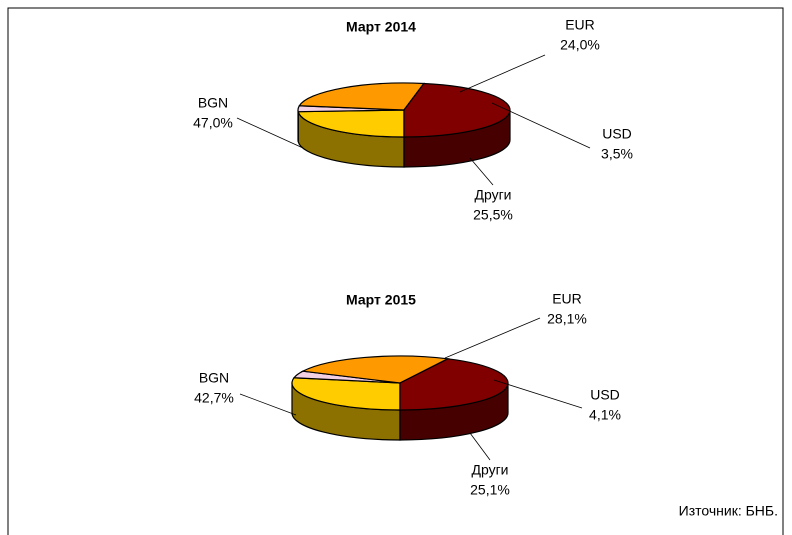  What do you see at coordinates (617, 154) in the screenshot?
I see `slice-value-label: 3,5%` at bounding box center [617, 154].